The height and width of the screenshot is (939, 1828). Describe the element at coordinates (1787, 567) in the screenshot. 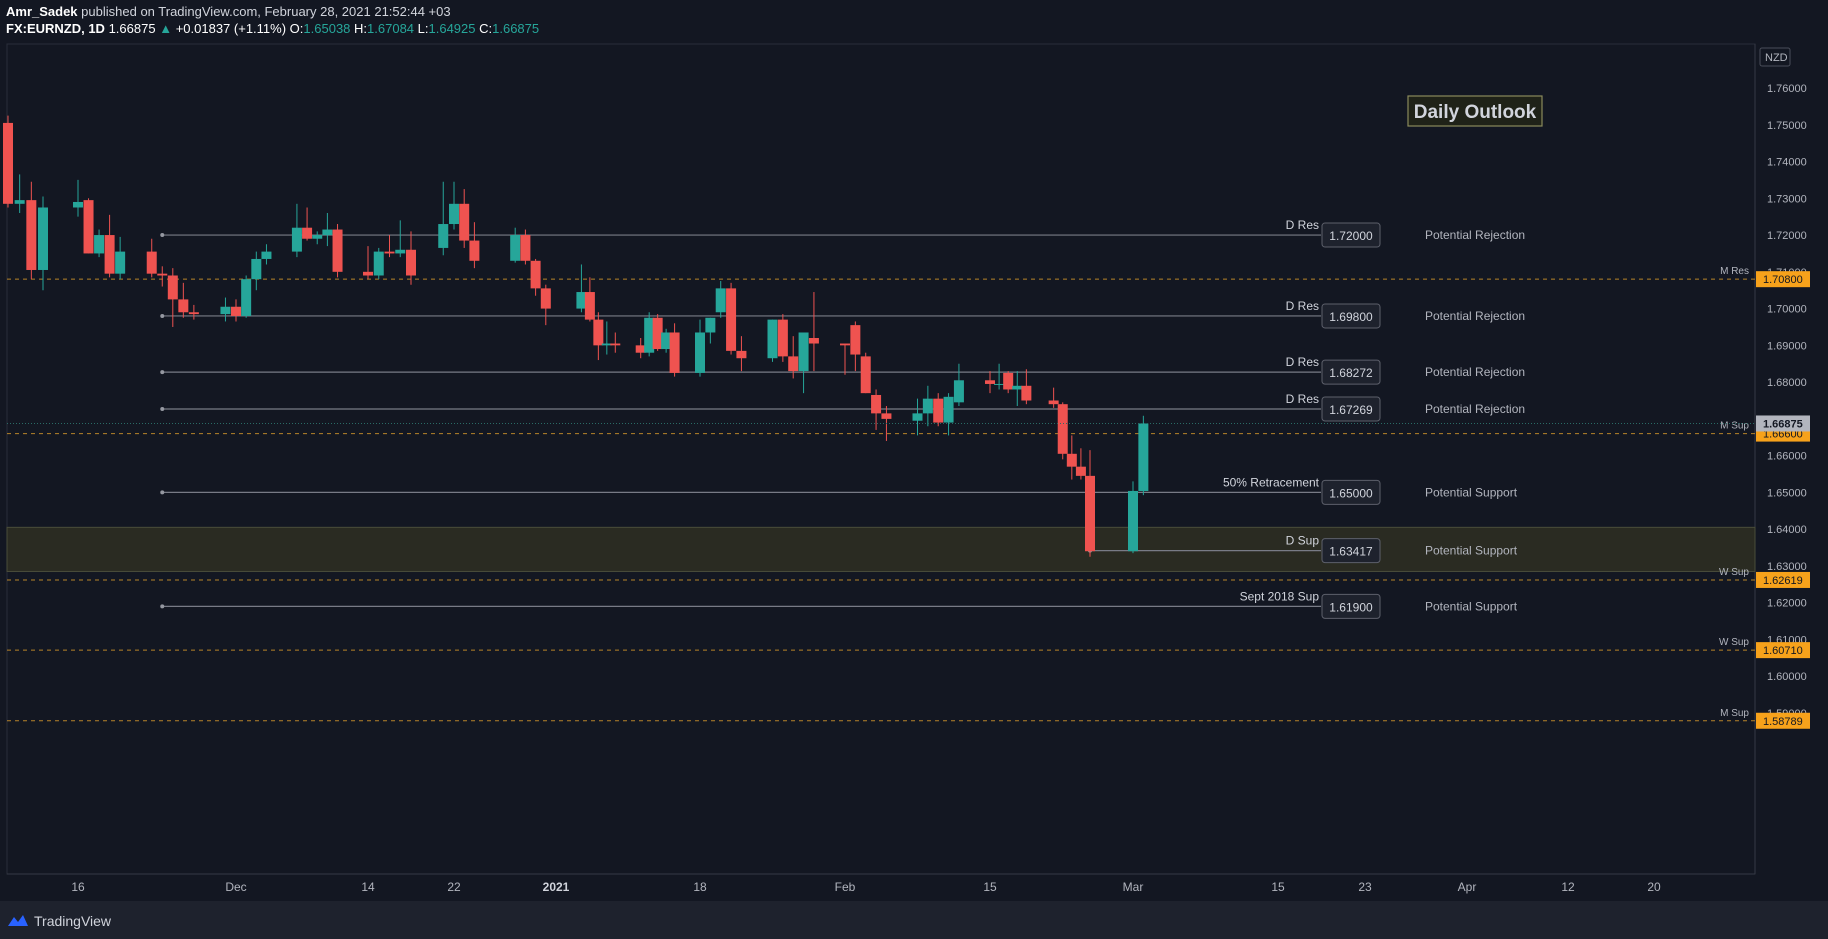

I see `y-tick-label: 1.63000` at that location.